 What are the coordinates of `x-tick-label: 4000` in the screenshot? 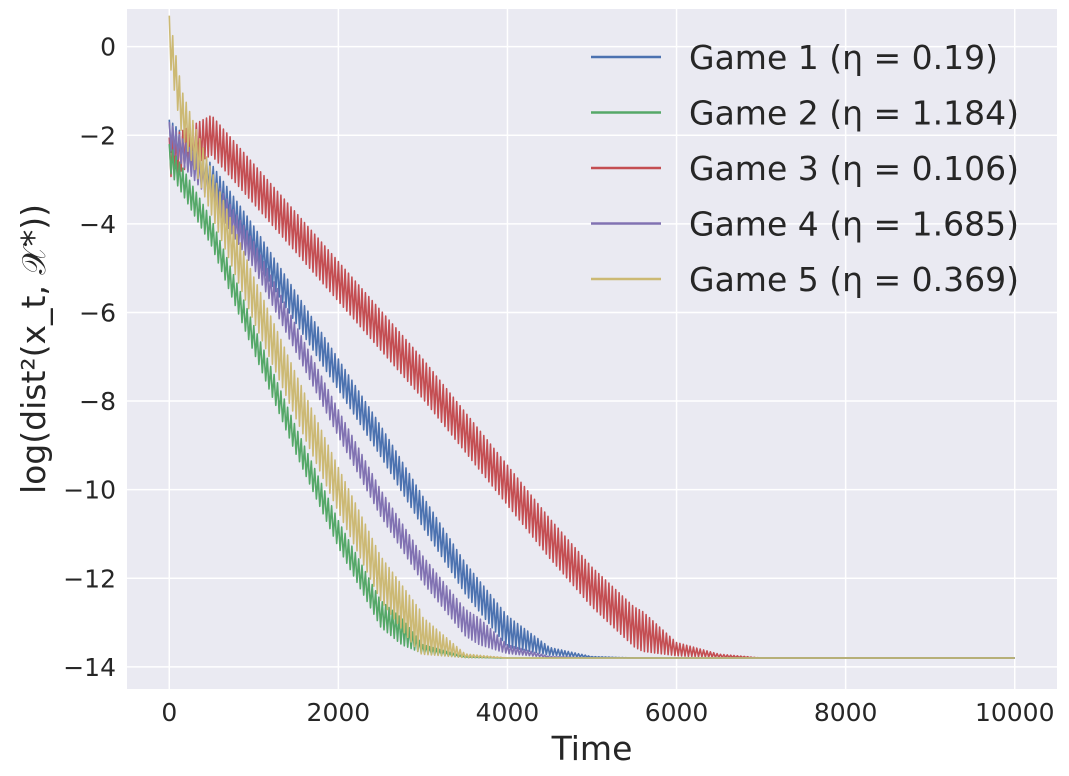 It's located at (508, 712).